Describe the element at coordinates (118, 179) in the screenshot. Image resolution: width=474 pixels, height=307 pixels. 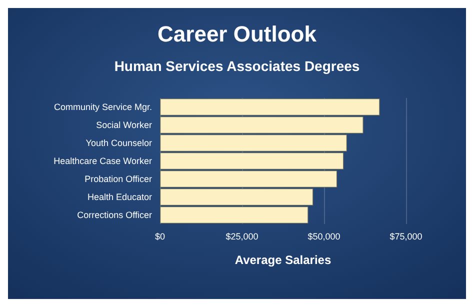
I see `y-tick-label: Probation Officer` at that location.